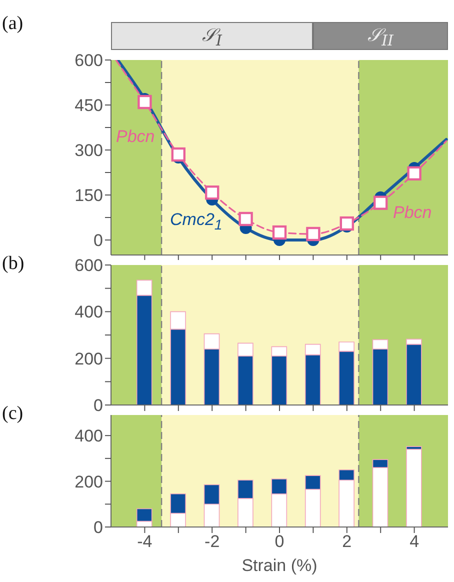 Image resolution: width=454 pixels, height=582 pixels. I want to click on x-tick-label: -4, so click(144, 542).